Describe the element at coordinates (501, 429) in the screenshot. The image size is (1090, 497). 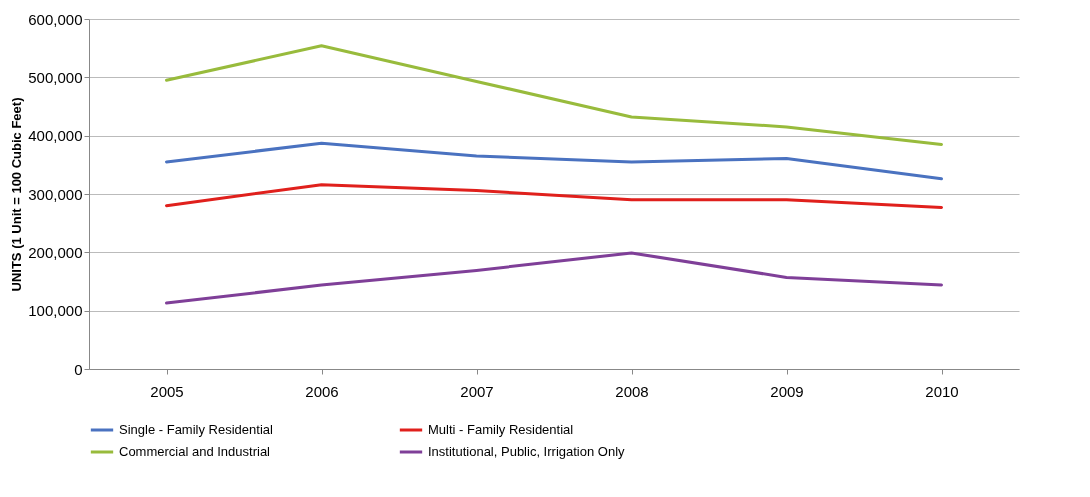
I see `legend-label: Multi - Family Residential` at that location.